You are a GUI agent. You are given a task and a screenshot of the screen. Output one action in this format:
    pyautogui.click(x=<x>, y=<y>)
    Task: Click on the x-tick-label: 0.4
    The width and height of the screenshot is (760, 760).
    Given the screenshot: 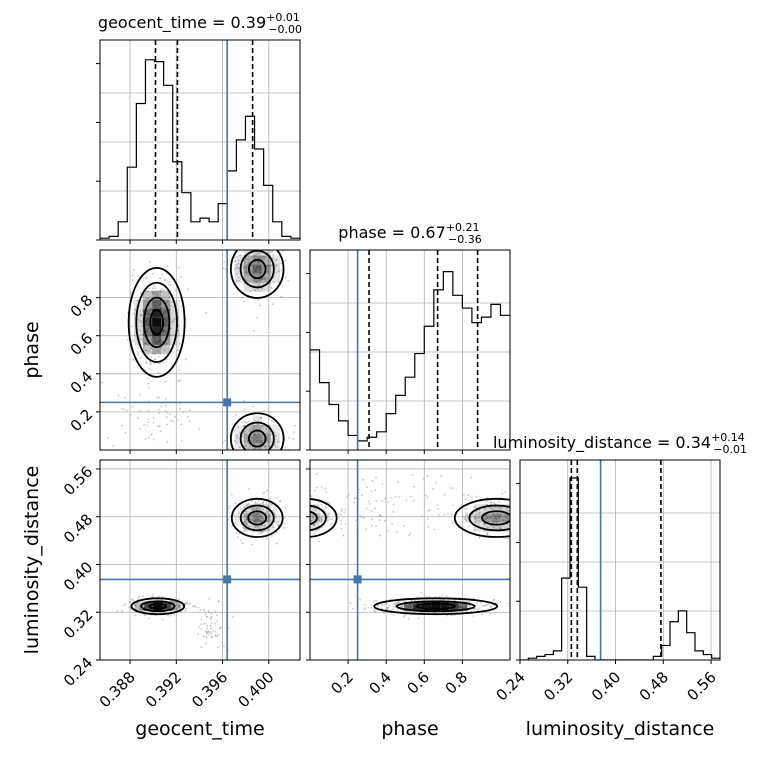 What is the action you would take?
    pyautogui.click(x=380, y=683)
    